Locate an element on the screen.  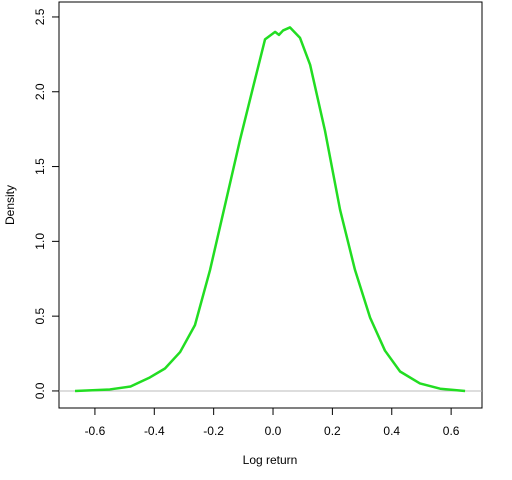
y-axis-label: Density is located at coordinates (10, 205).